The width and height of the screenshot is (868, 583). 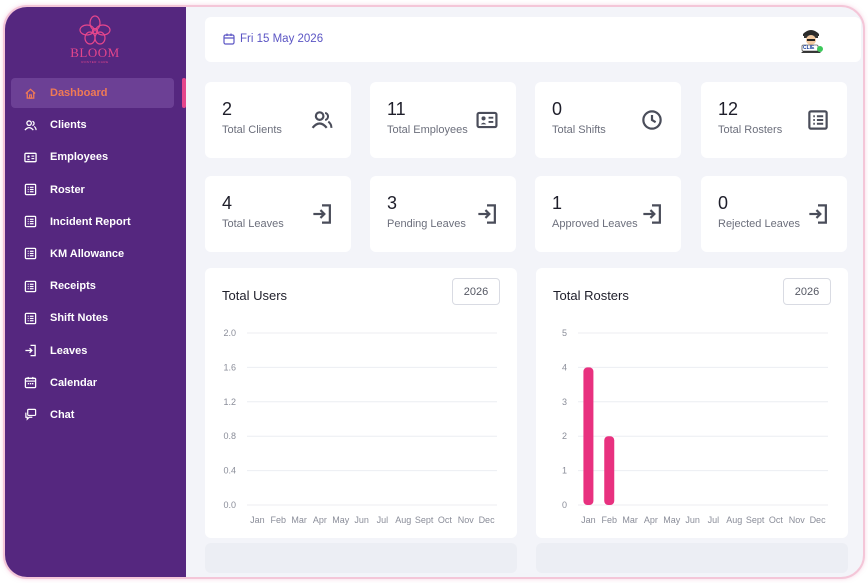 I want to click on sidebar-item-label: Employees, so click(x=79, y=157).